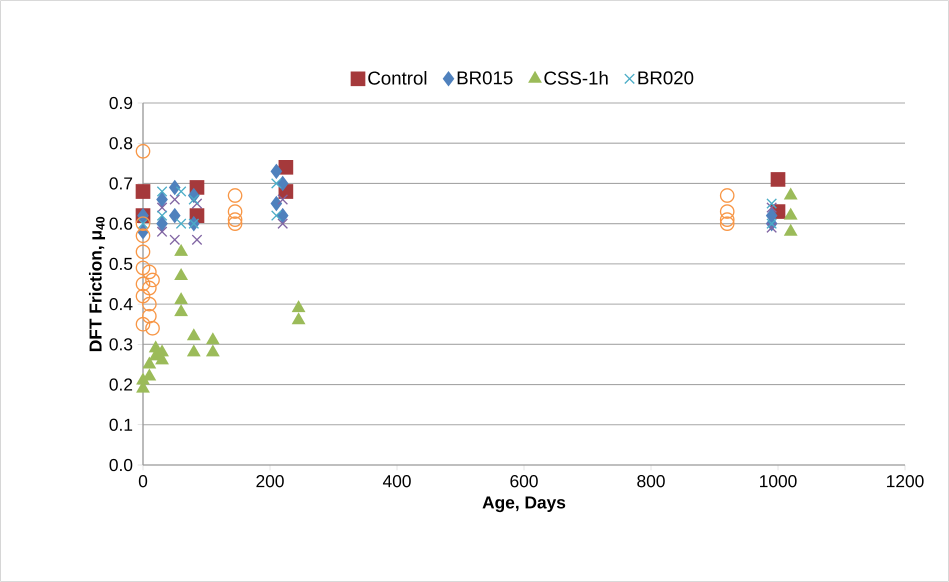 The image size is (949, 582). Describe the element at coordinates (524, 504) in the screenshot. I see `x-axis-title: Age, Days` at that location.